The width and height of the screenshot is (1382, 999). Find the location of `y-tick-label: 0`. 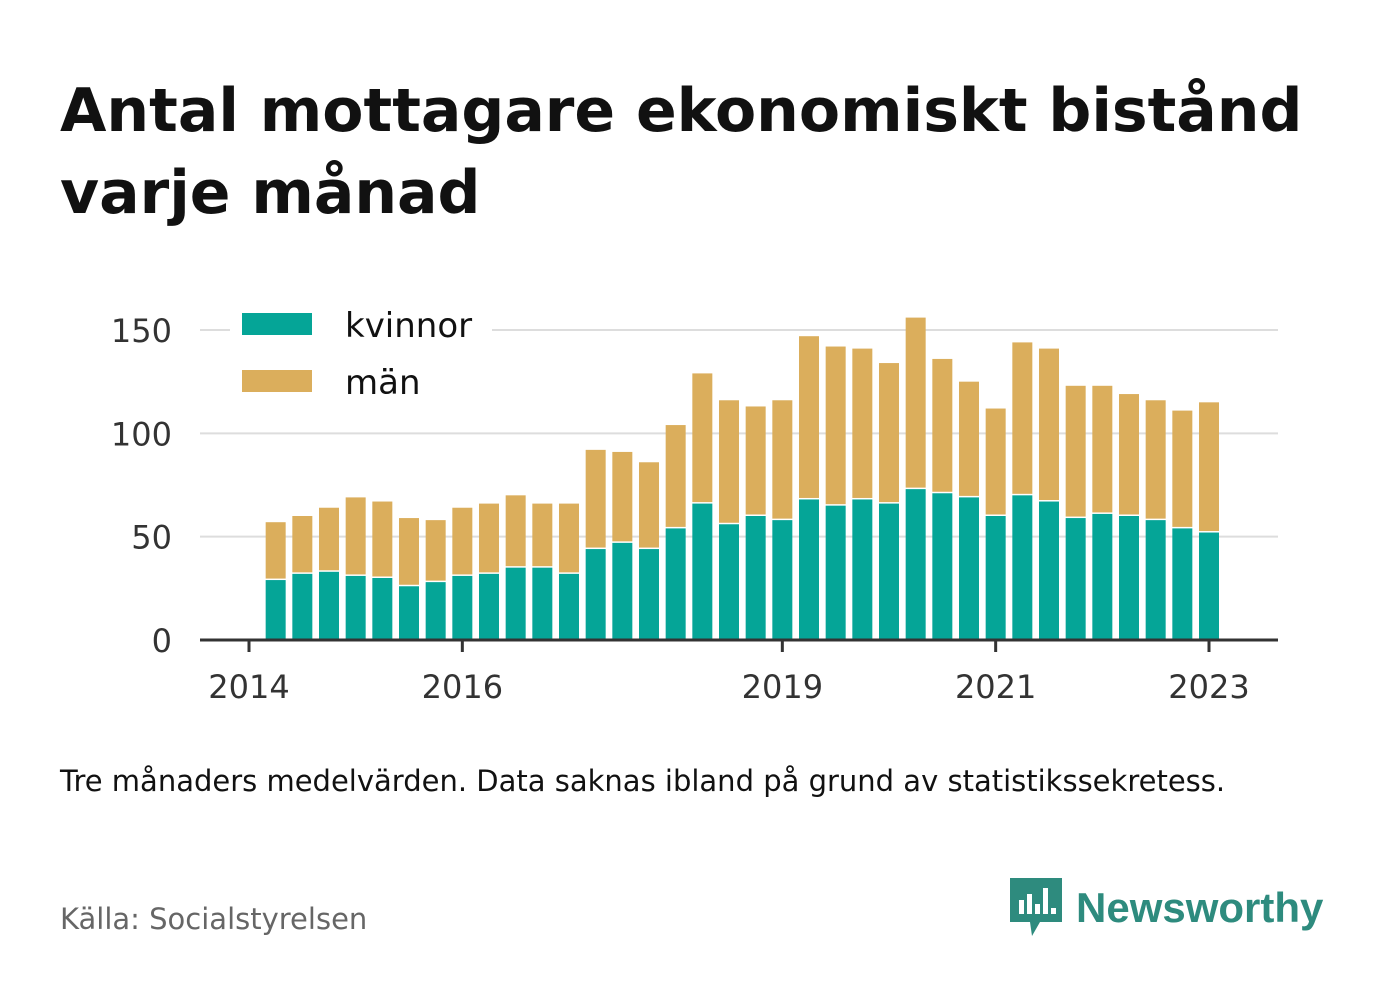

y-tick-label: 0 is located at coordinates (162, 641).